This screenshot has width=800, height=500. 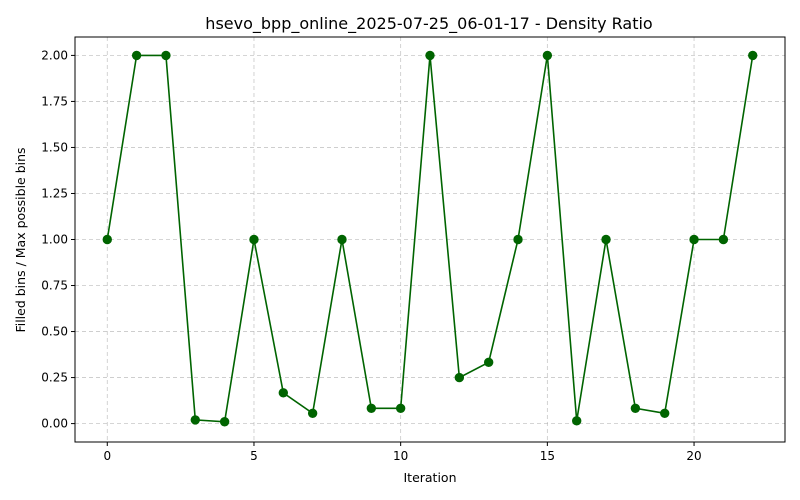 What do you see at coordinates (54, 101) in the screenshot?
I see `y-tick-label: 1.75` at bounding box center [54, 101].